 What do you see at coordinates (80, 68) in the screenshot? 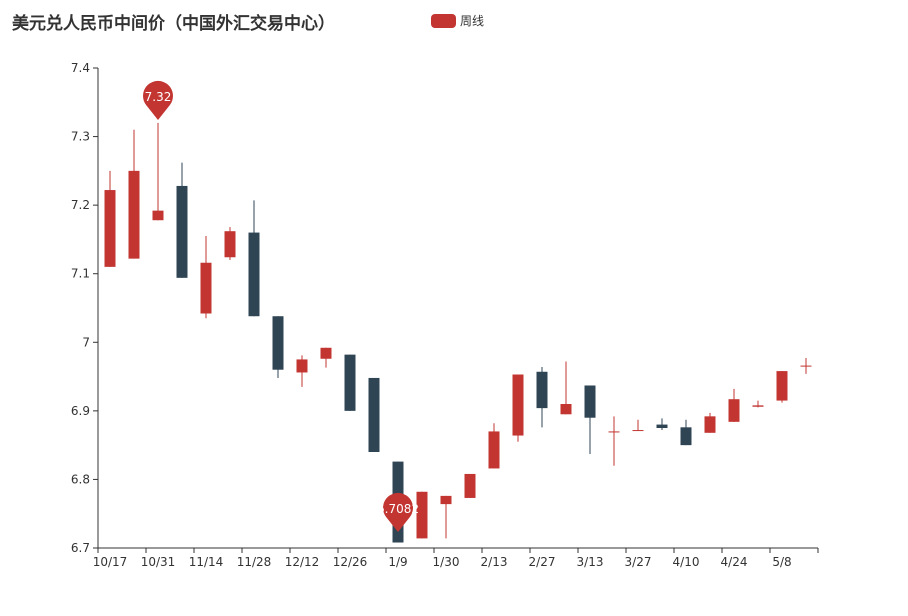
I see `y-tick-label: 7.4` at bounding box center [80, 68].